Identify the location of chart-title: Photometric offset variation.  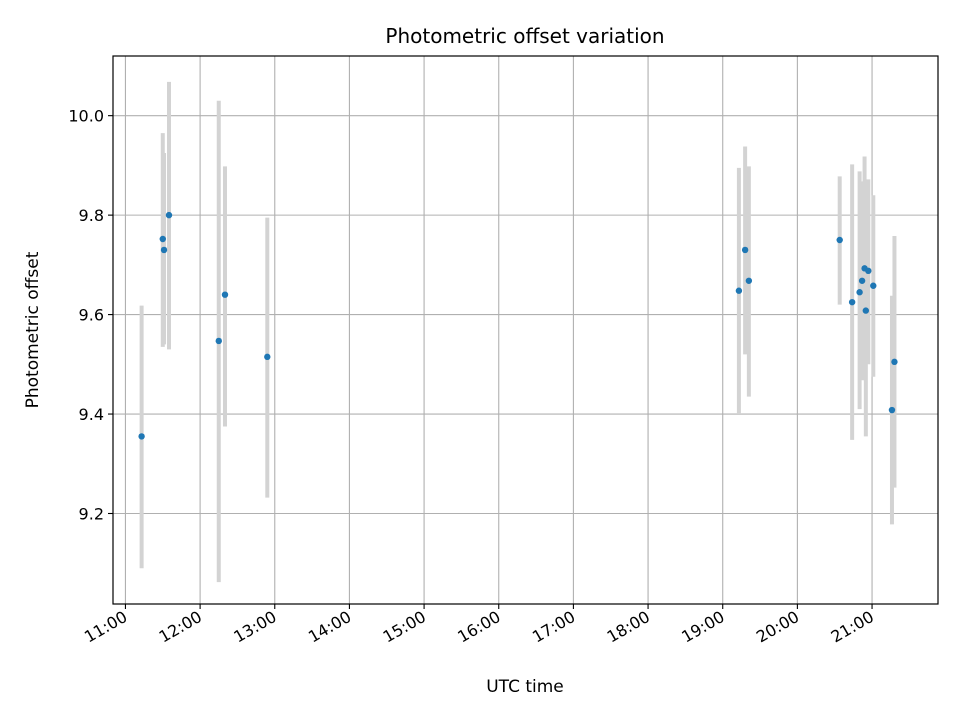
(524, 36).